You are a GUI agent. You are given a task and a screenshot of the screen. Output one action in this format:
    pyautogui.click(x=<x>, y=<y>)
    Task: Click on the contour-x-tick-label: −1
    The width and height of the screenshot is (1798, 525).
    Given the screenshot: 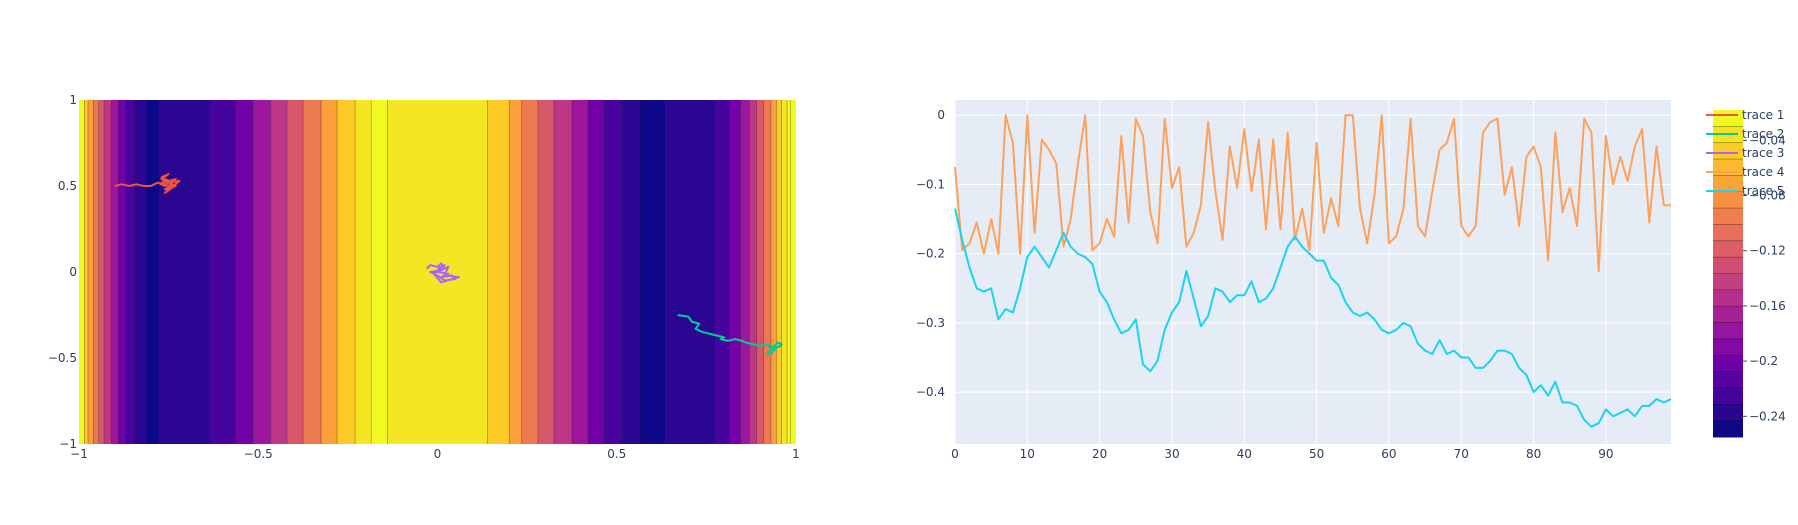 What is the action you would take?
    pyautogui.click(x=79, y=454)
    